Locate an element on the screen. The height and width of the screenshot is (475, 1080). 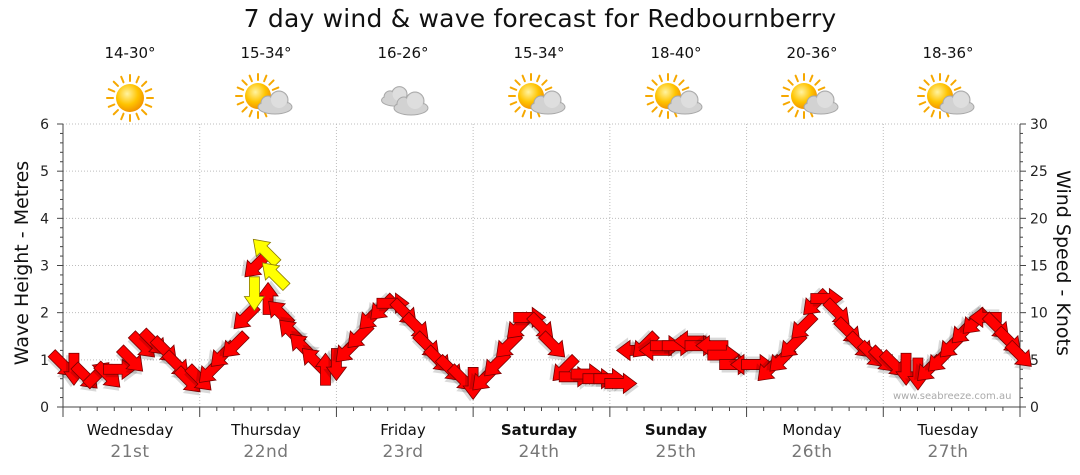
day-name-wednesday: Wednesday is located at coordinates (130, 430).